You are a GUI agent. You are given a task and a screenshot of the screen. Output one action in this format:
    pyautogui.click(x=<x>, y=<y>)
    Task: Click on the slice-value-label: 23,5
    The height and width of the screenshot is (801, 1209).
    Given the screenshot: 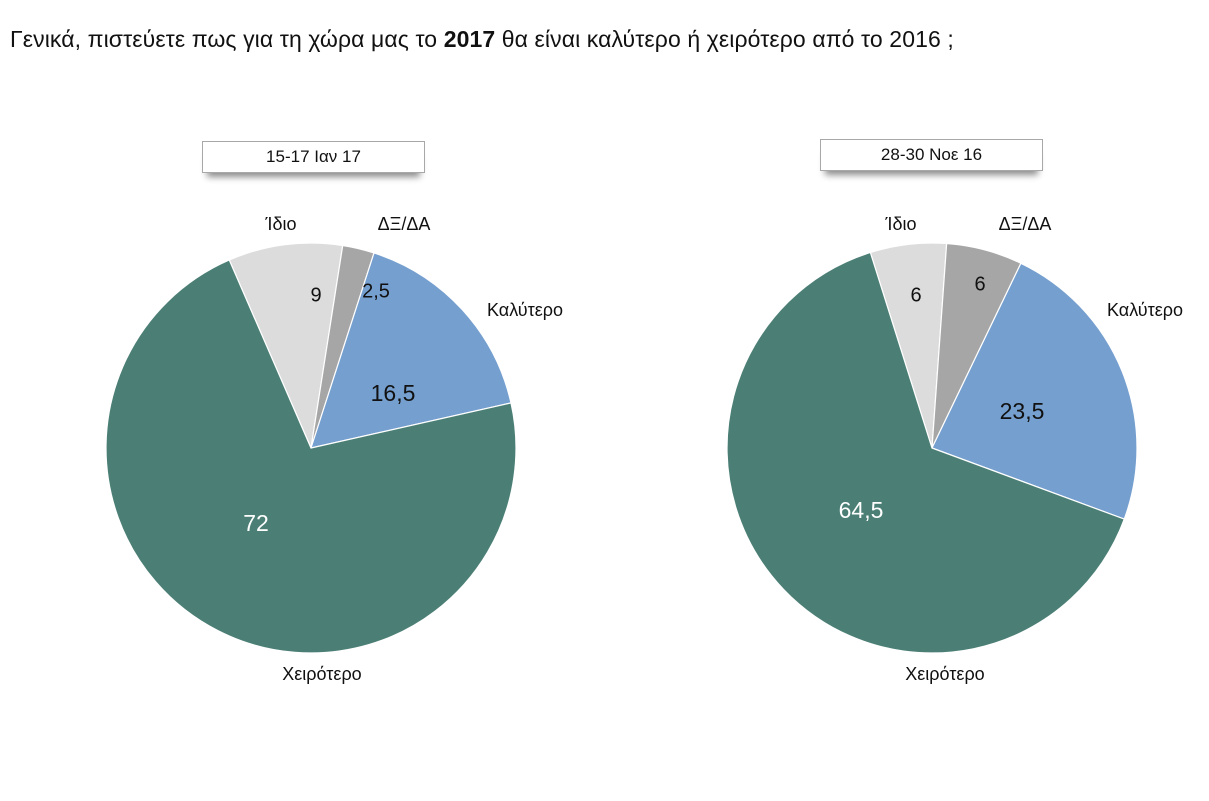 What is the action you would take?
    pyautogui.click(x=1022, y=411)
    